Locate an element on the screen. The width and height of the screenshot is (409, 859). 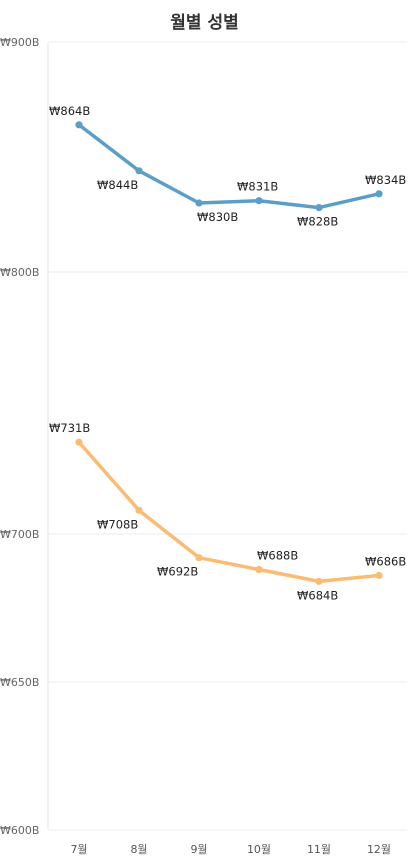
data-label: ₩831B is located at coordinates (257, 187).